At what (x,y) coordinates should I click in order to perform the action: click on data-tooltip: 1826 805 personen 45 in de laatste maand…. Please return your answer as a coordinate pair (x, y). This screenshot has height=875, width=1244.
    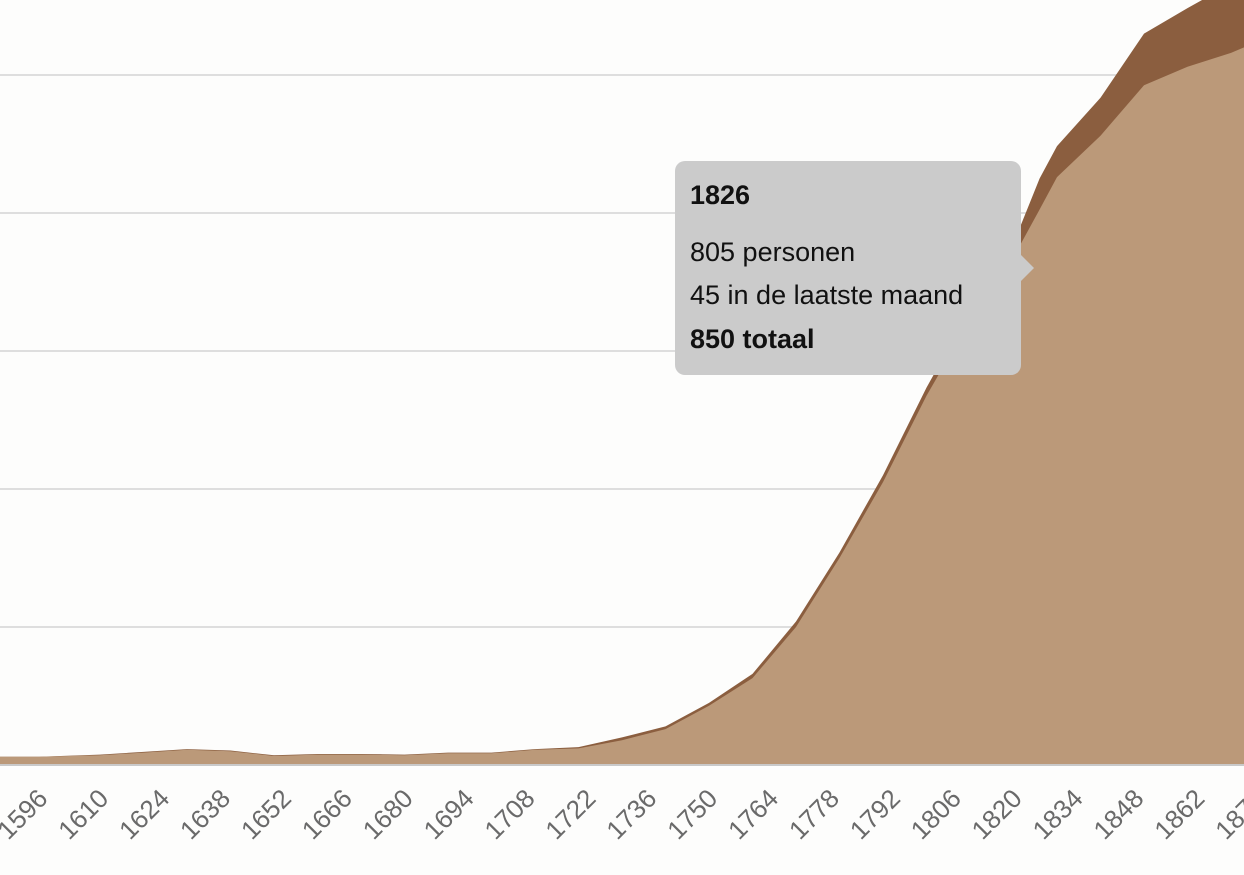
    Looking at the image, I should click on (854, 268).